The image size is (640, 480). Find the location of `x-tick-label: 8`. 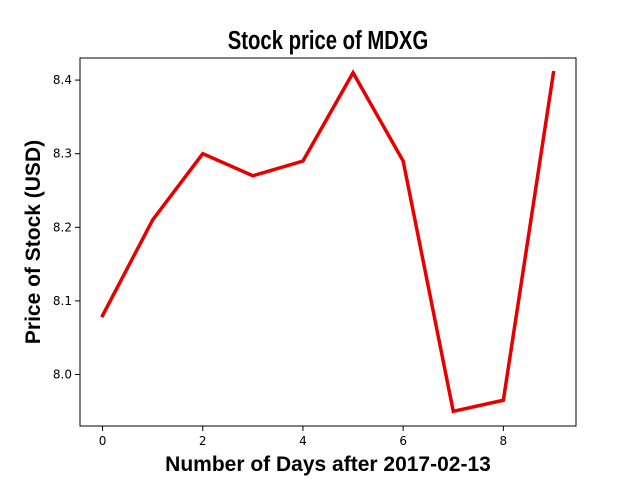

x-tick-label: 8 is located at coordinates (504, 441).